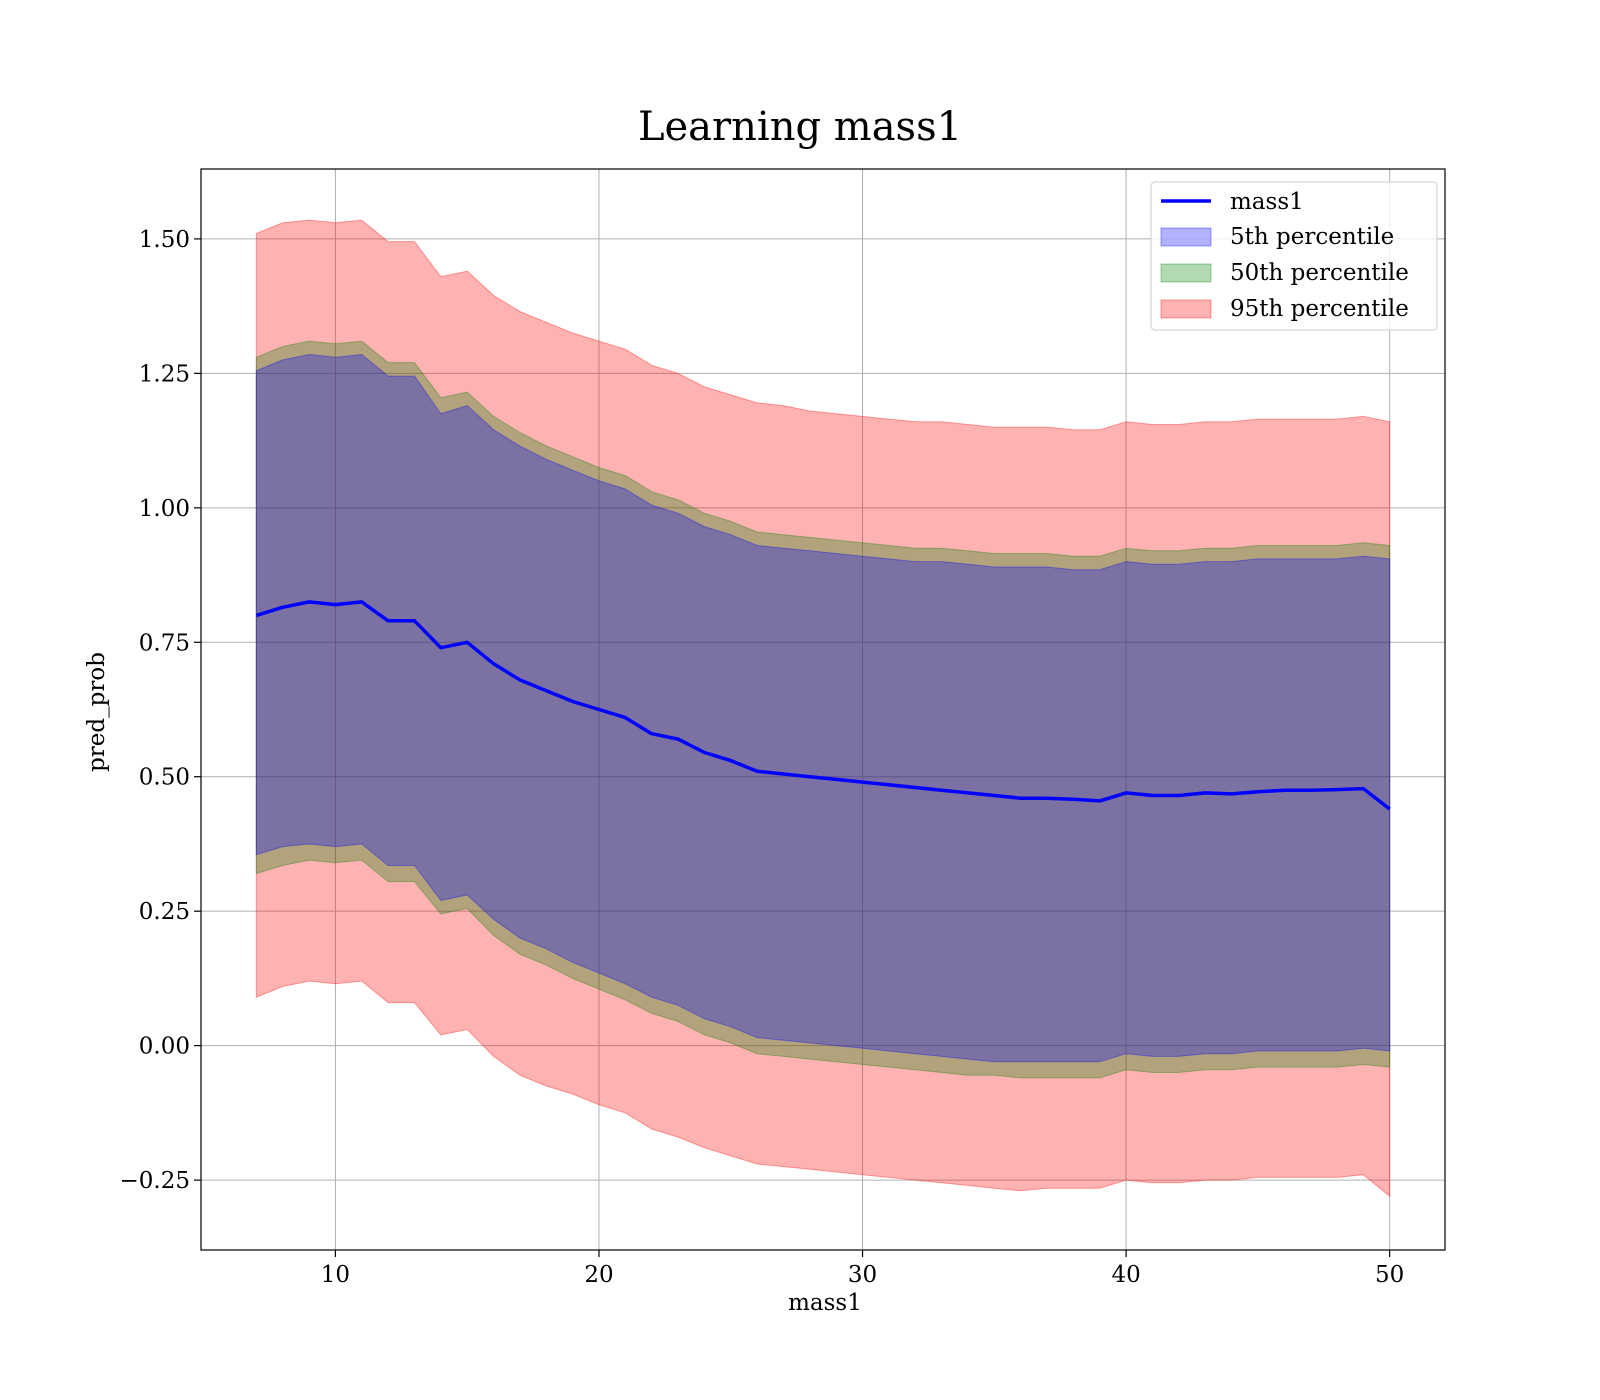  What do you see at coordinates (598, 1275) in the screenshot?
I see `x-tick-label: 20` at bounding box center [598, 1275].